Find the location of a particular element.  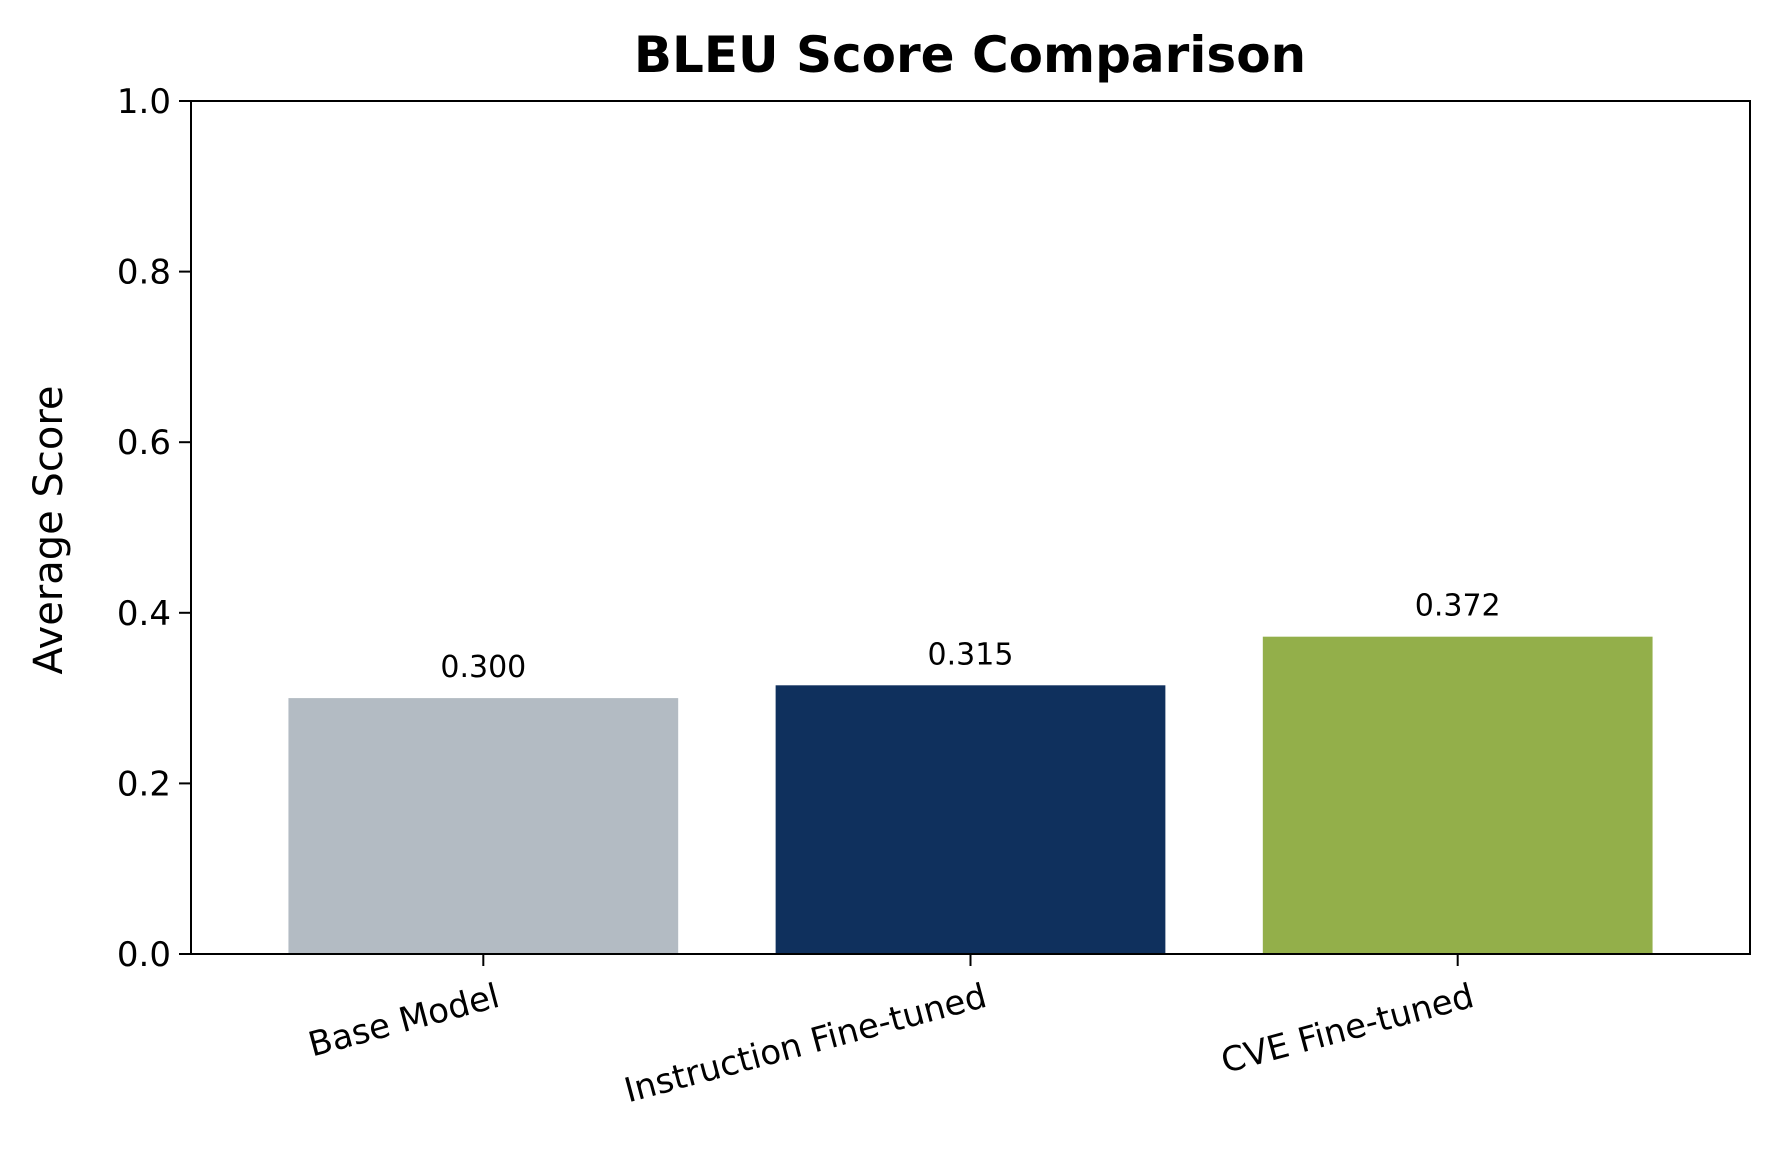

y-tick-label-3: 0.6 is located at coordinates (144, 443).